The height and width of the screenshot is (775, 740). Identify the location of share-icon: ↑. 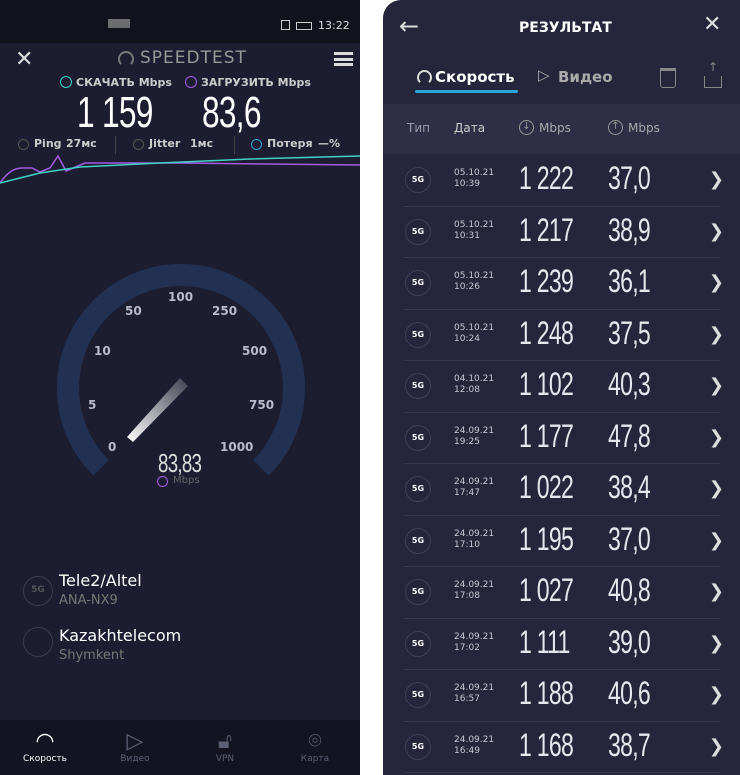
(713, 74).